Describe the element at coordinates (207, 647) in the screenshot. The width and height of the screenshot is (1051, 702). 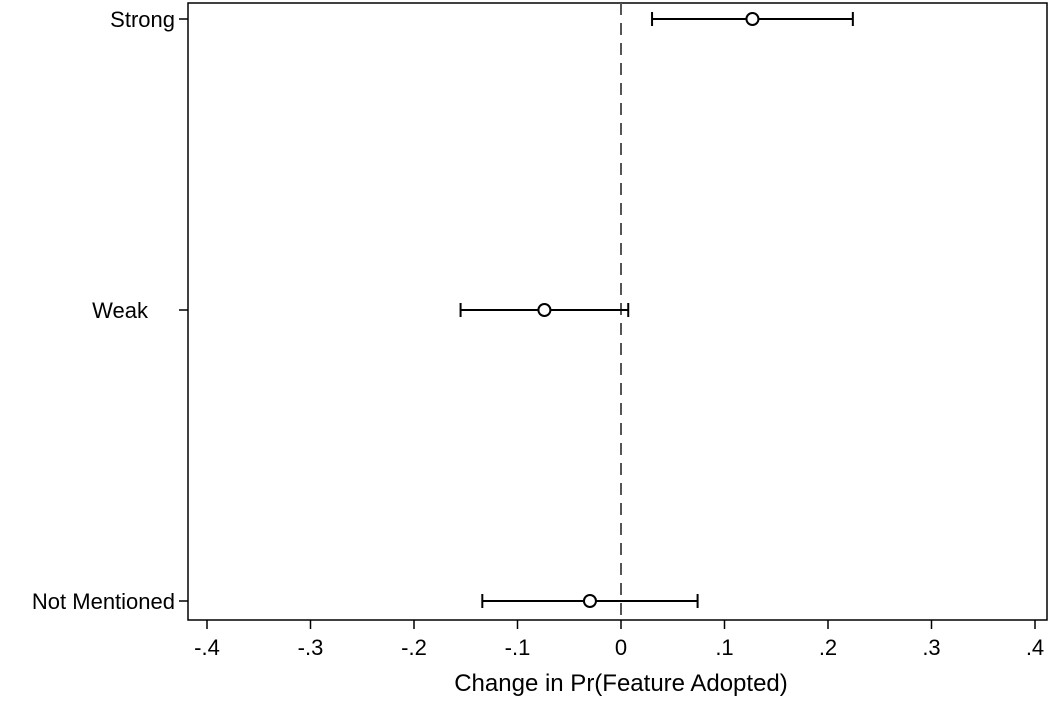
I see `x-tick-label: -.4` at that location.